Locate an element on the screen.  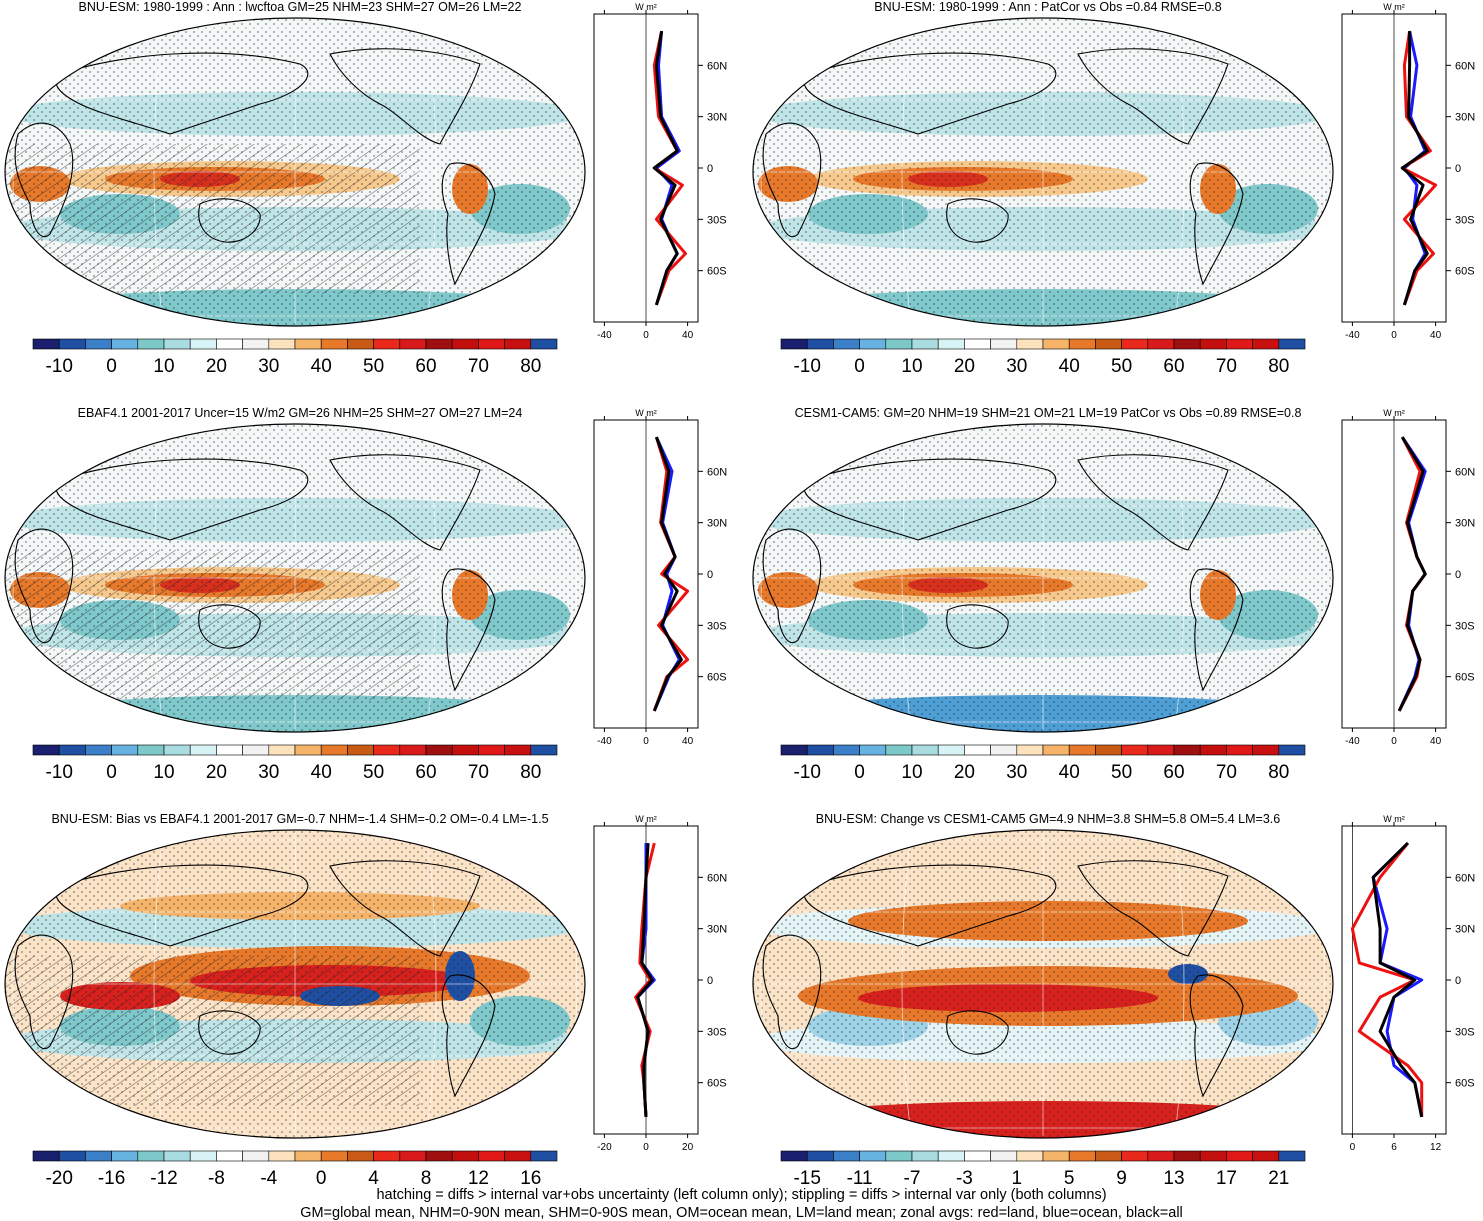
colorbar-label: 4 is located at coordinates (373, 1178).